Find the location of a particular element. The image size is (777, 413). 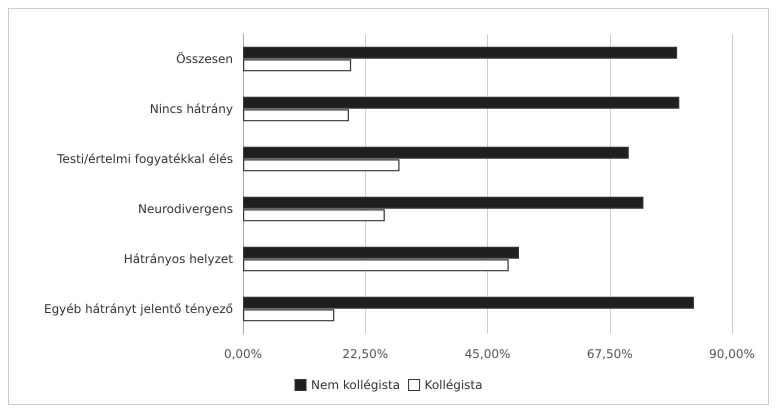

legend-label: Nem kollégista is located at coordinates (355, 385).